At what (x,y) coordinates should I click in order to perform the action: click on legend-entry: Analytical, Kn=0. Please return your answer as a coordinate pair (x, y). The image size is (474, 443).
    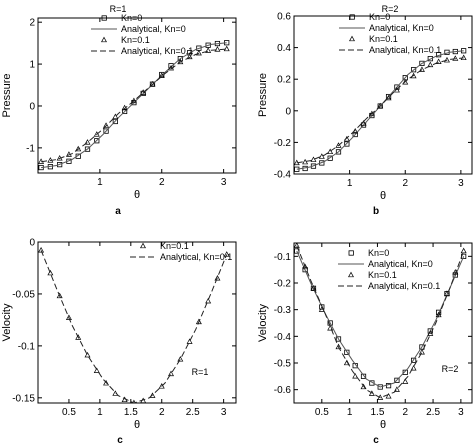
    Looking at the image, I should click on (385, 264).